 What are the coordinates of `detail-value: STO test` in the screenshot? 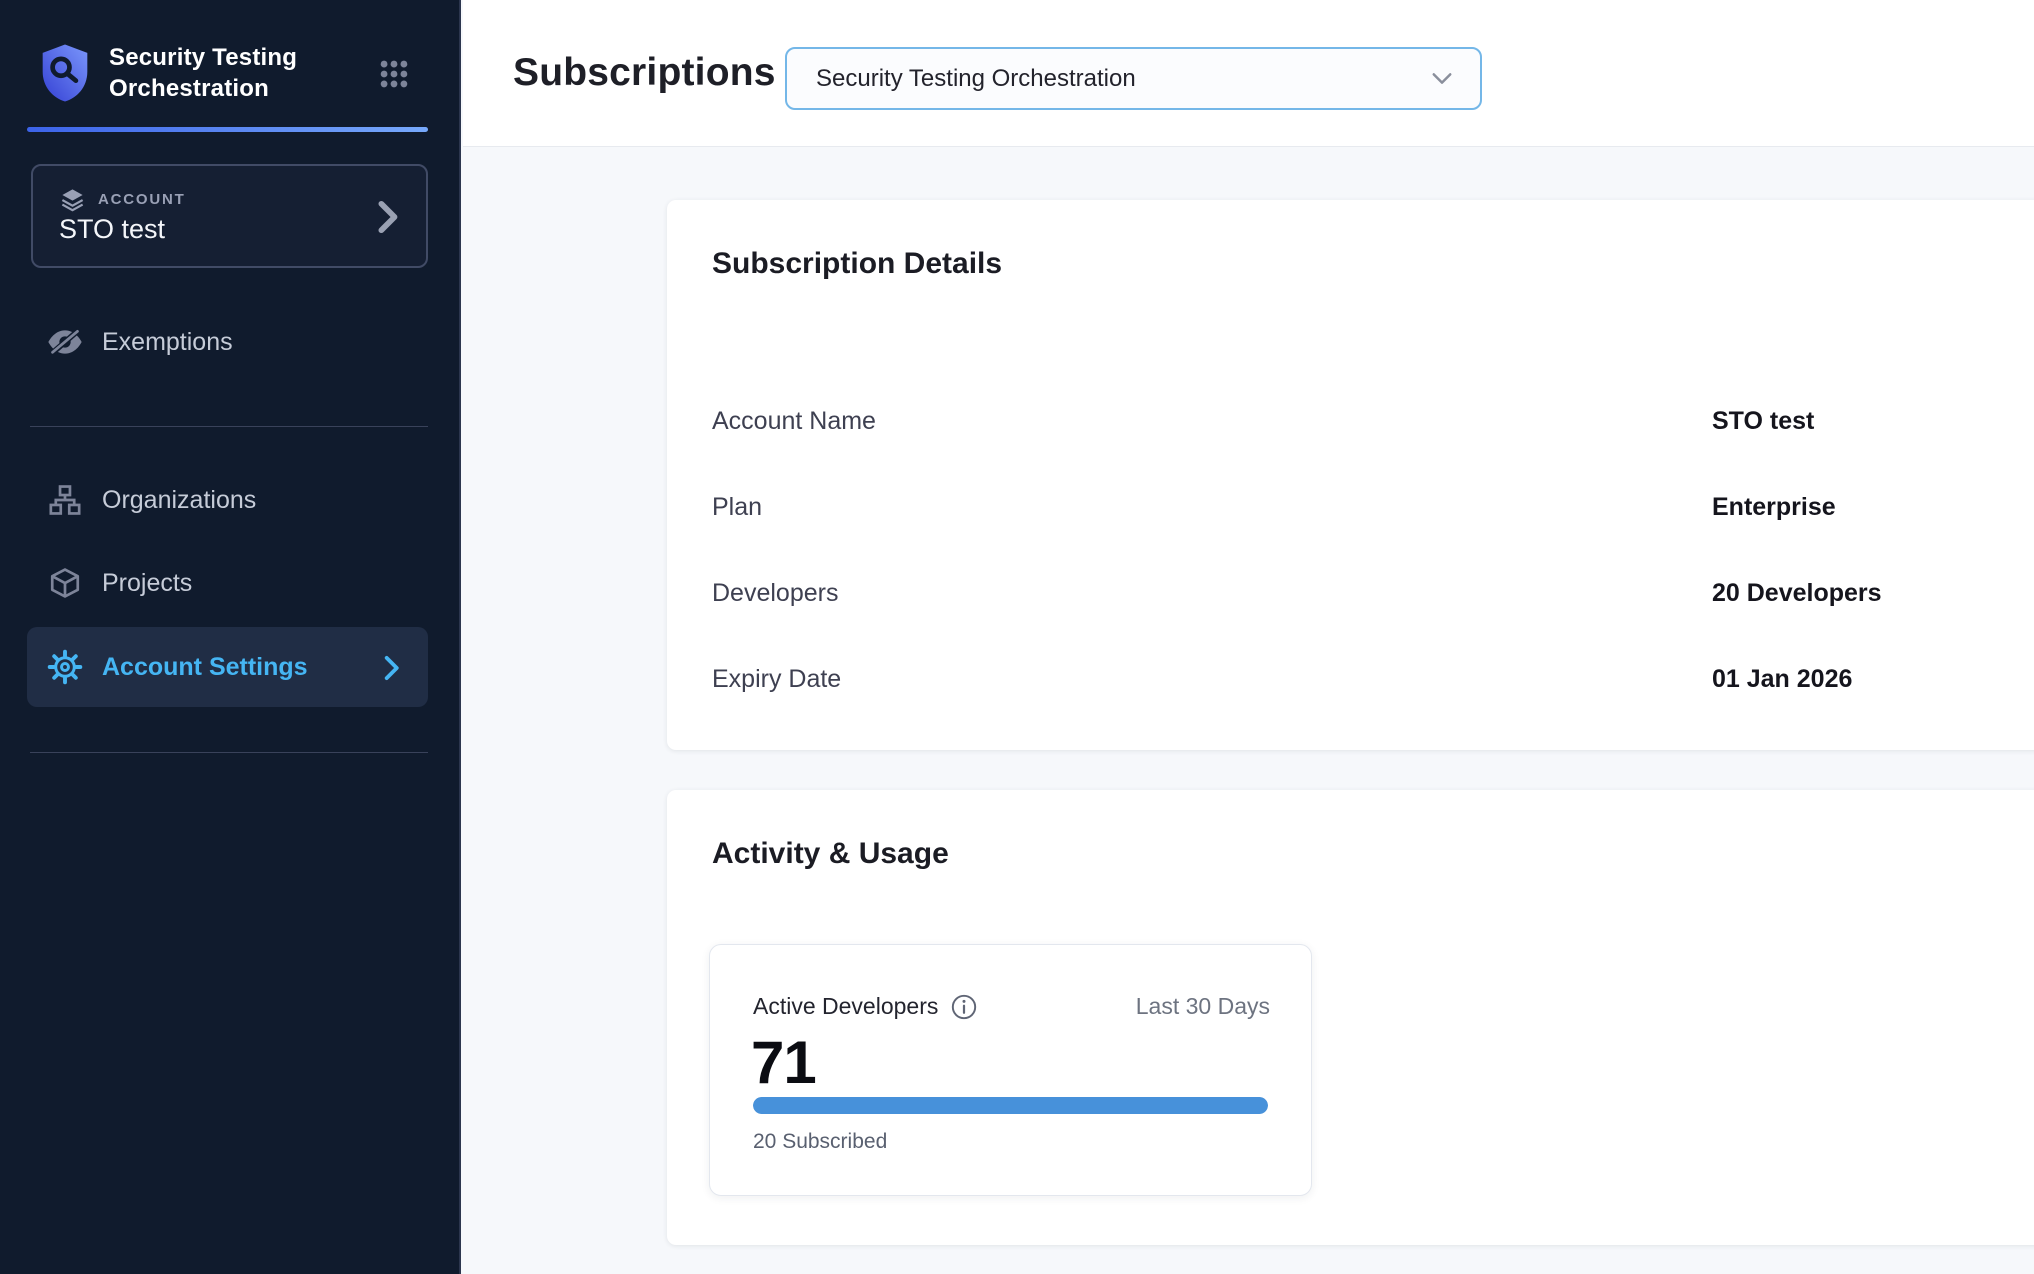 It's located at (1763, 421).